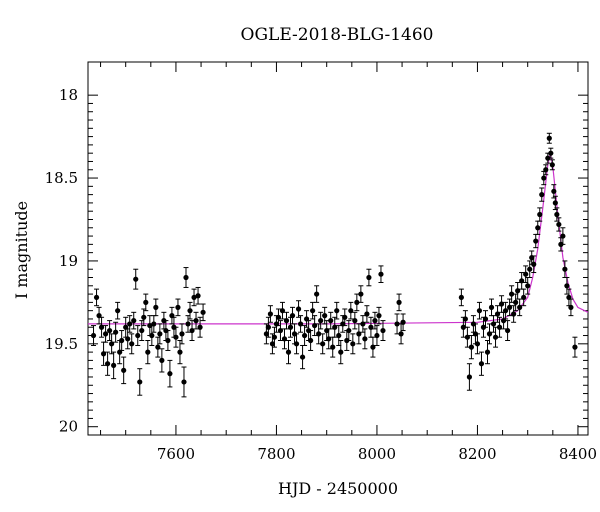  Describe the element at coordinates (337, 35) in the screenshot. I see `chart-title: OGLE-2018-BLG-1460` at that location.